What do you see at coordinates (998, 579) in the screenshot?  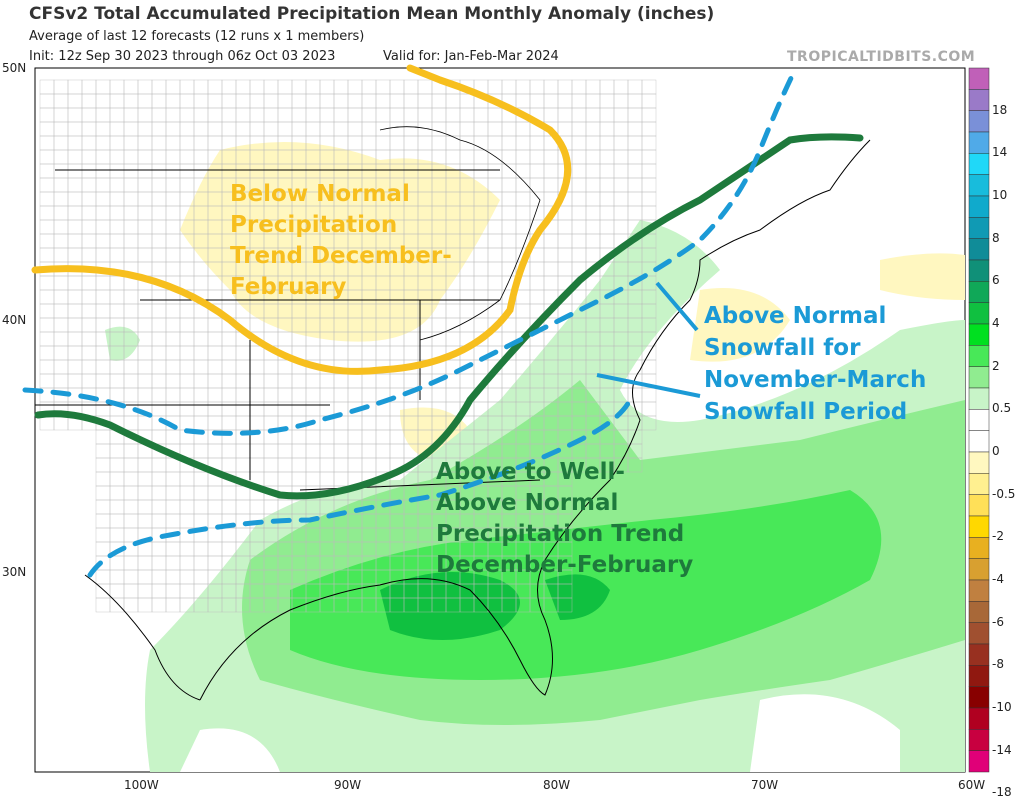 I see `colorbar-label: -4` at bounding box center [998, 579].